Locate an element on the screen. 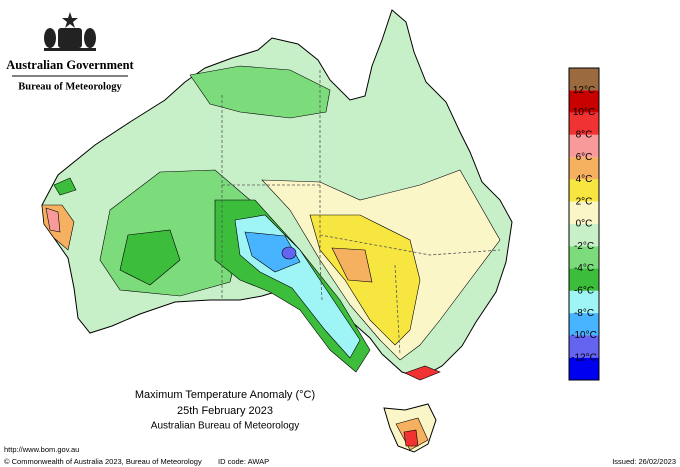 The height and width of the screenshot is (467, 680). legend-label: 0°C is located at coordinates (584, 224).